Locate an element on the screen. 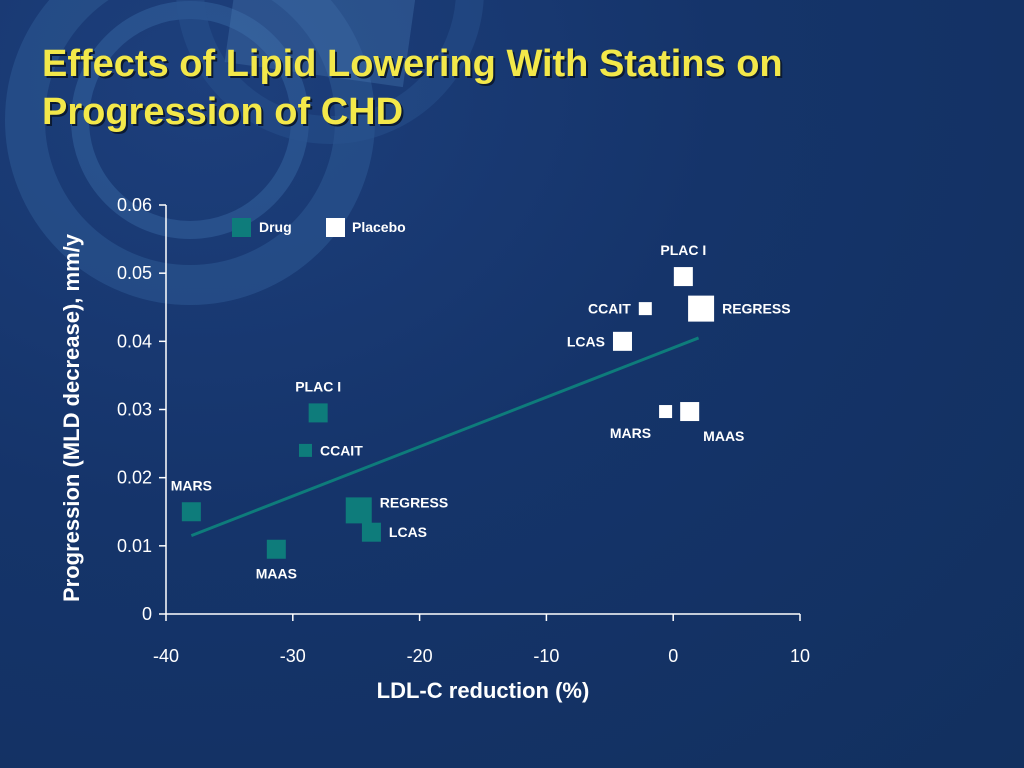 The height and width of the screenshot is (768, 1024). drug-point-maas is located at coordinates (276, 549).